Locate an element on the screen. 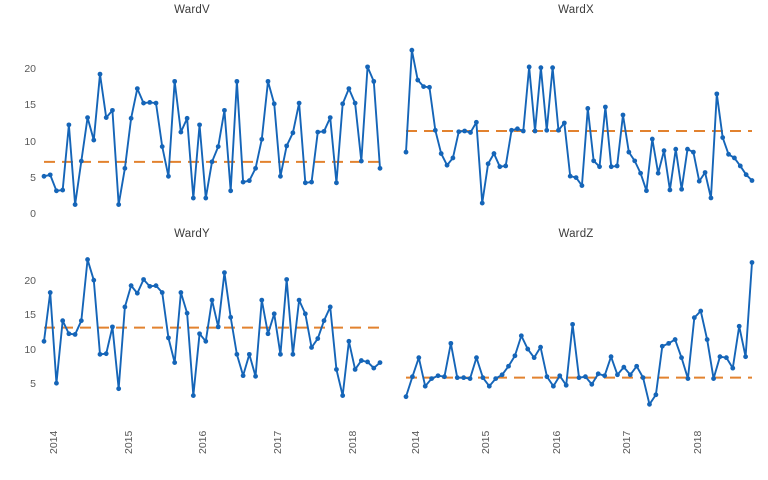 Image resolution: width=768 pixels, height=480 pixels. y-axis-tick-label: 15 is located at coordinates (30, 105).